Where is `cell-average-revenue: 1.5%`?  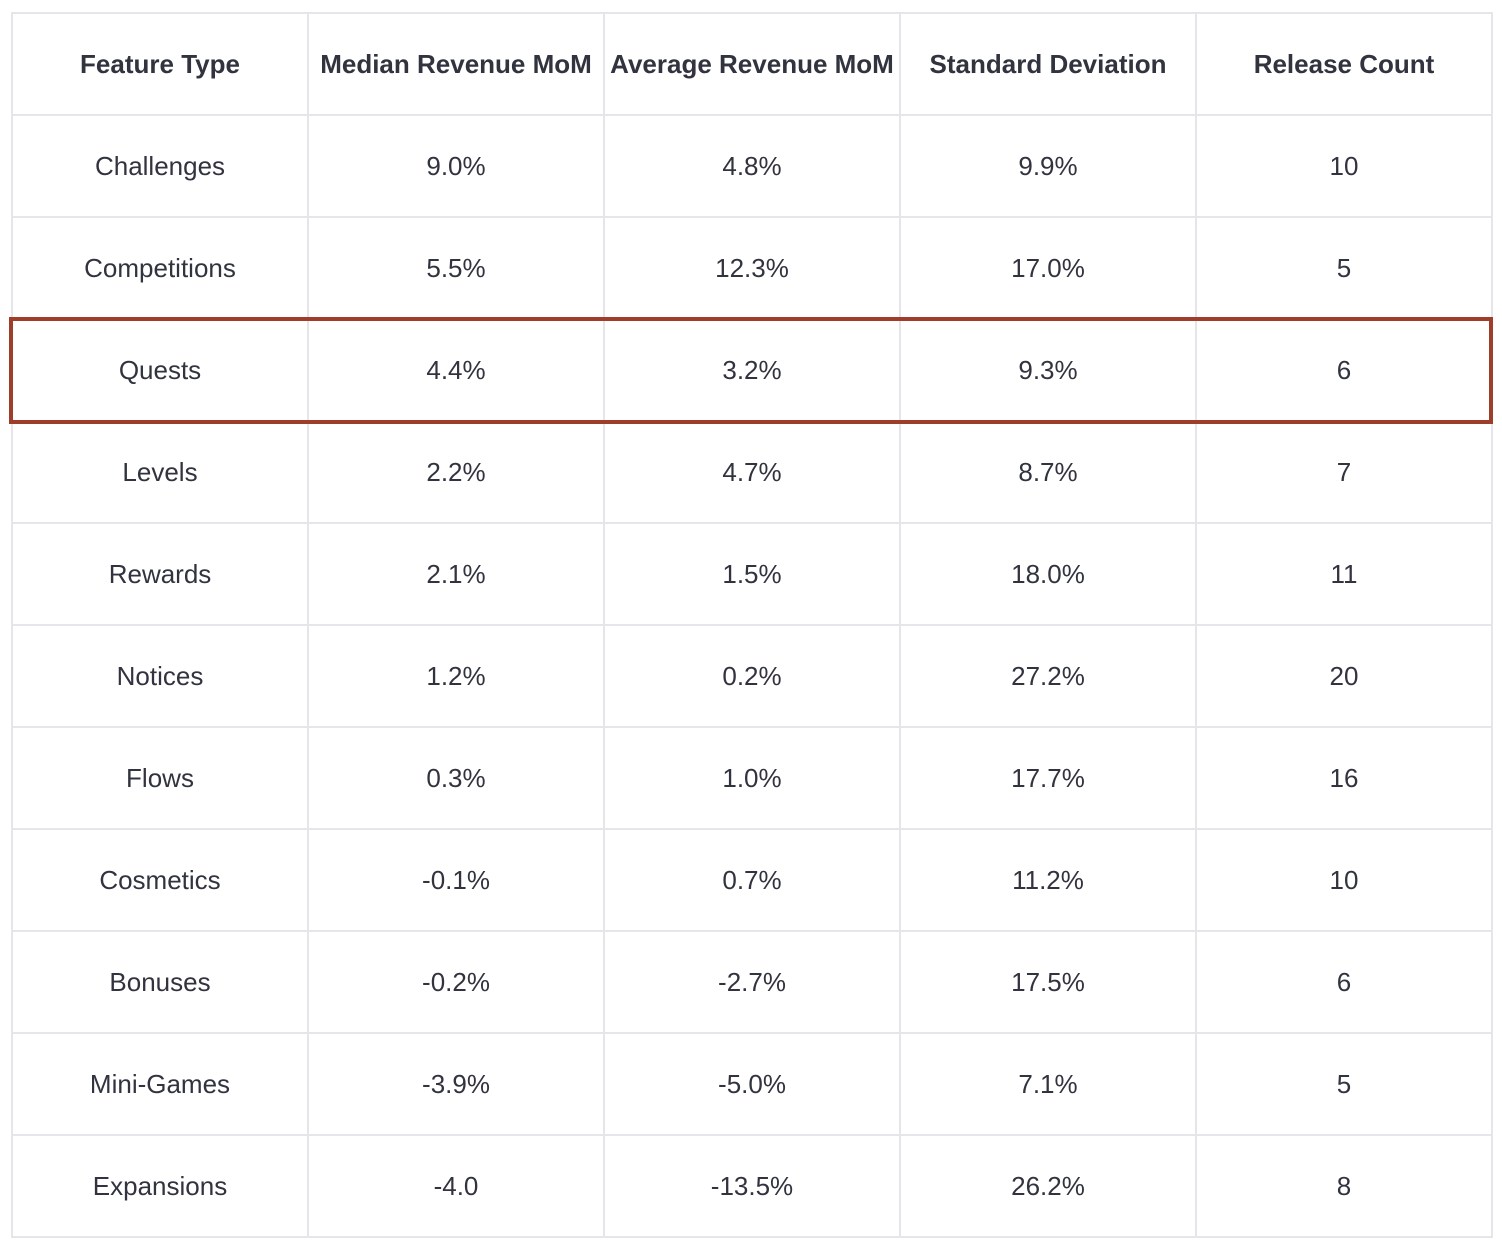
cell-average-revenue: 1.5% is located at coordinates (752, 574).